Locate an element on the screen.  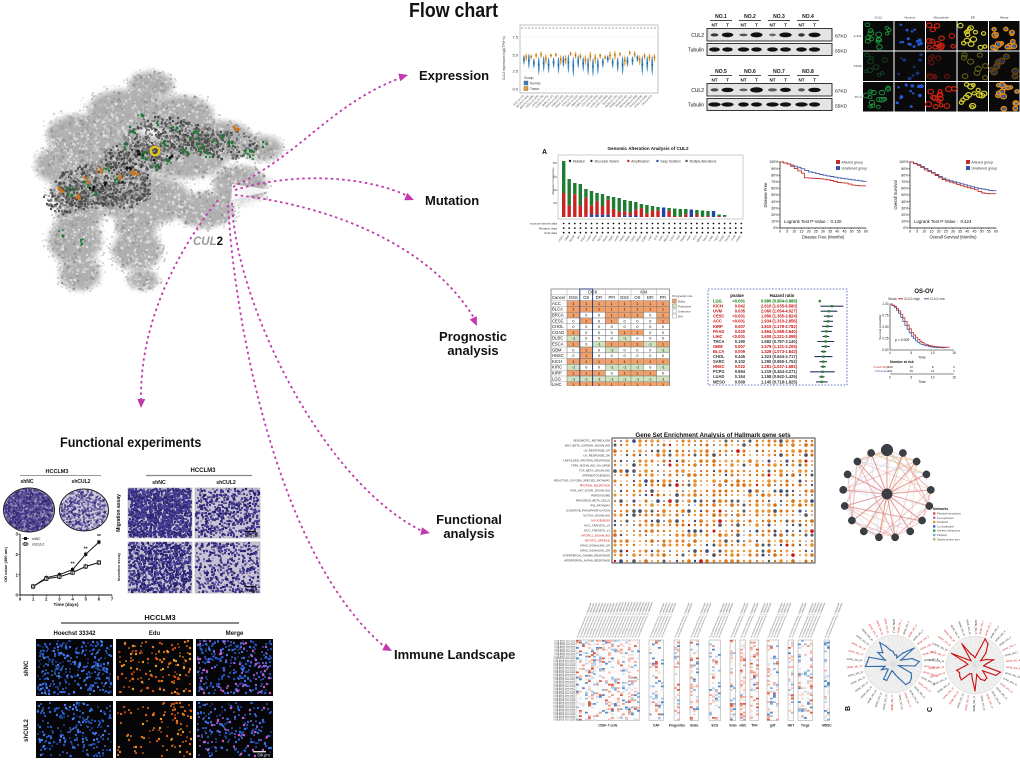
svg-text: 5.0 is located at coordinates (515, 55).